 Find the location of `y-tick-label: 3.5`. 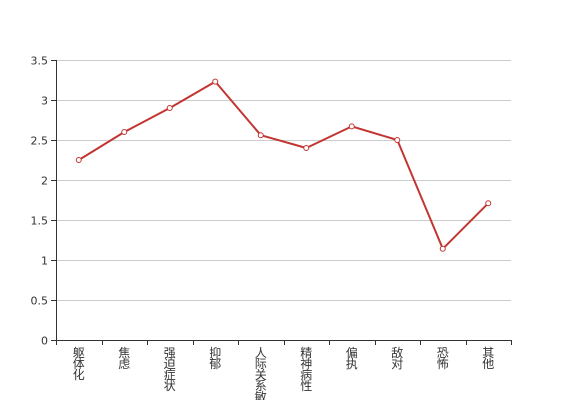

y-tick-label: 3.5 is located at coordinates (40, 61).